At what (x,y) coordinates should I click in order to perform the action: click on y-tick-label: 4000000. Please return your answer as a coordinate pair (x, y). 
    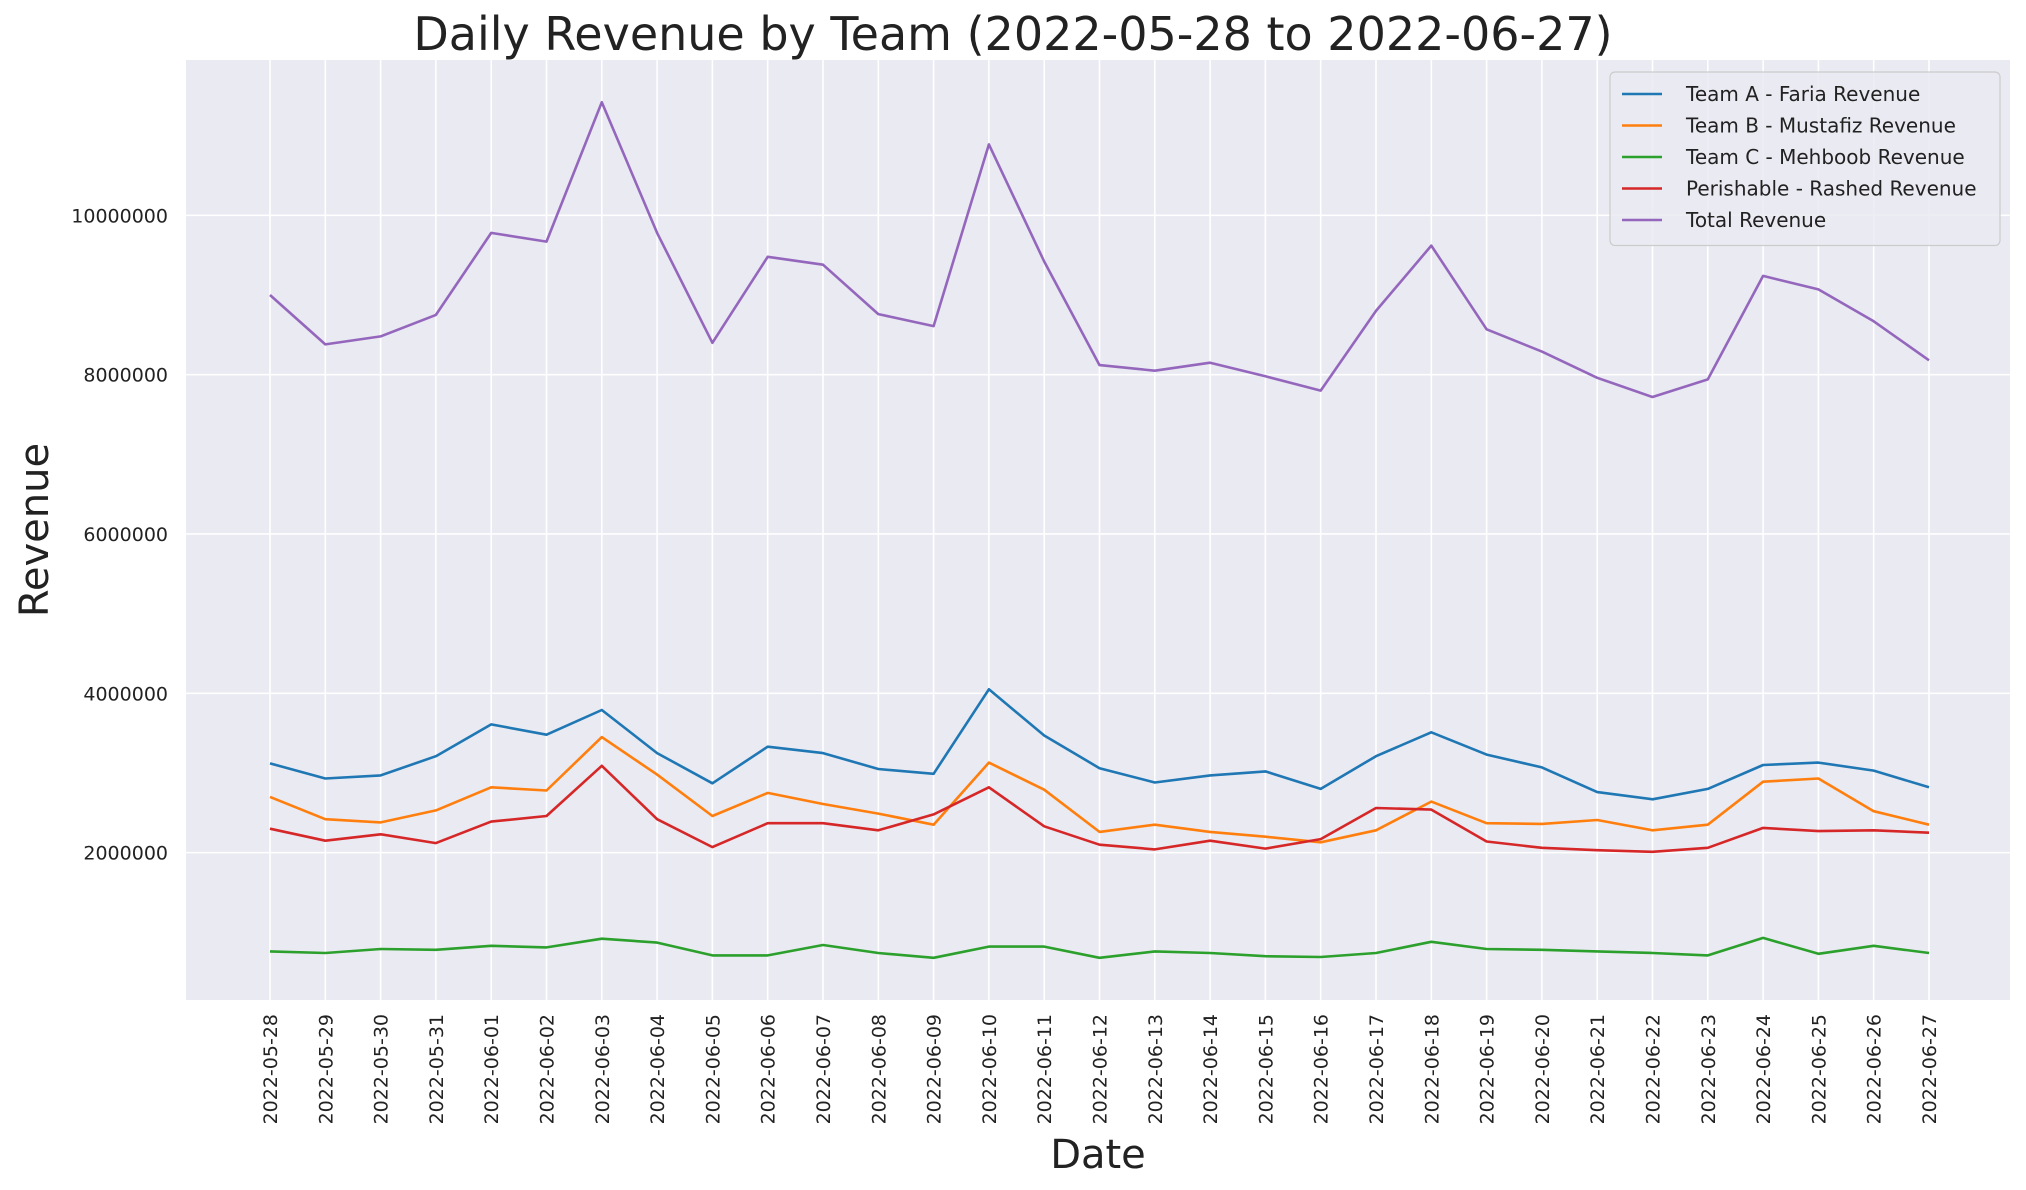
    Looking at the image, I should click on (125, 694).